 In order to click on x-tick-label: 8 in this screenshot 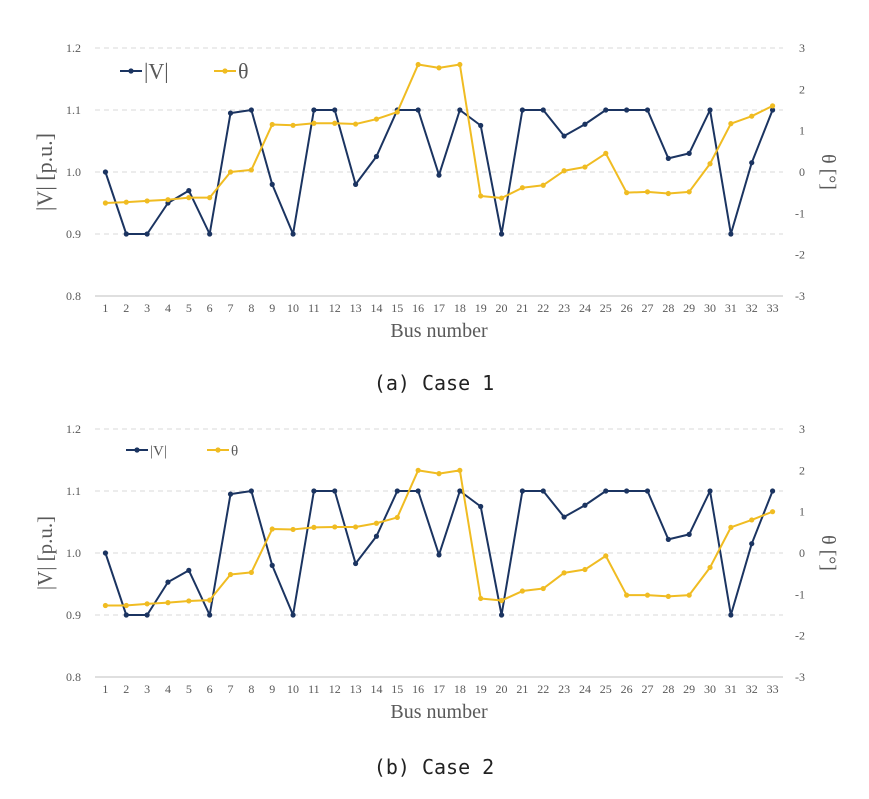, I will do `click(251, 689)`.